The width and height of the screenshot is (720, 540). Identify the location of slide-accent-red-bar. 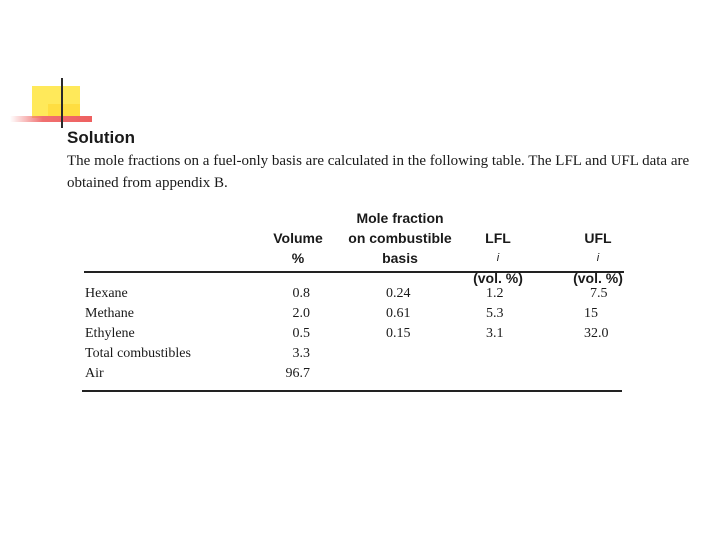
(51, 119).